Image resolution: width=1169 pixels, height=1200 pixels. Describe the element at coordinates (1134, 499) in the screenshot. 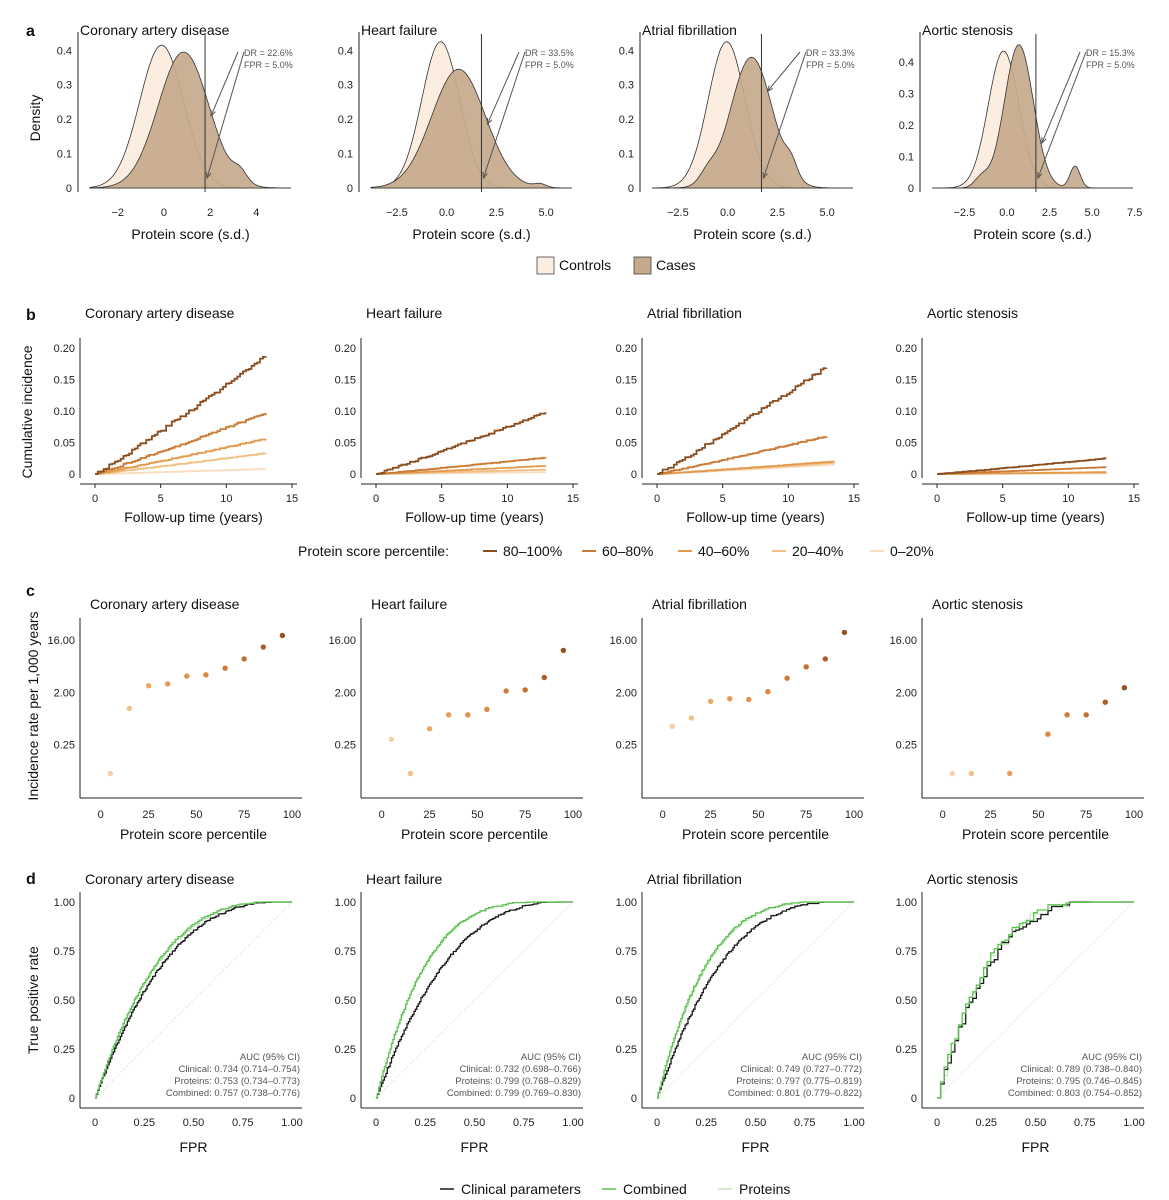

I see `x-tick-label: 15` at that location.